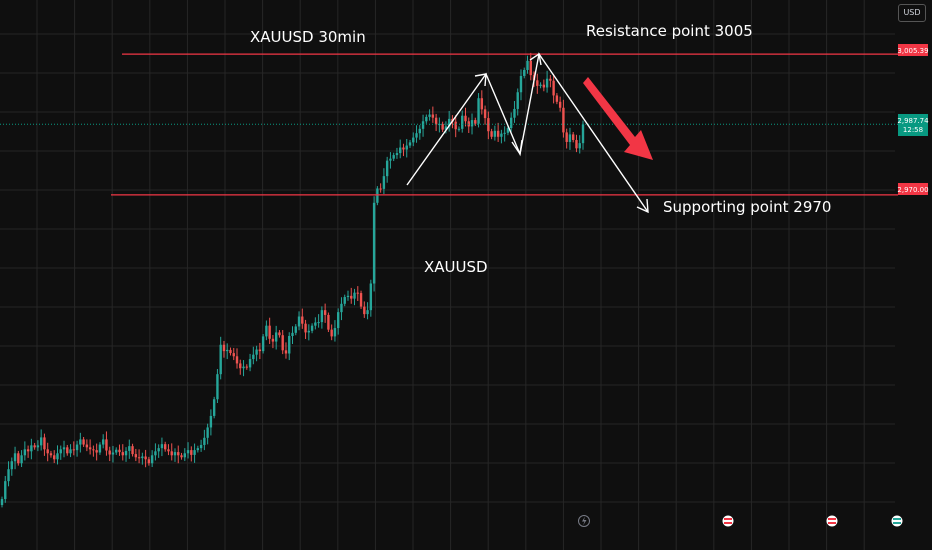 This screenshot has height=550, width=932. I want to click on currency-label: USD, so click(912, 13).